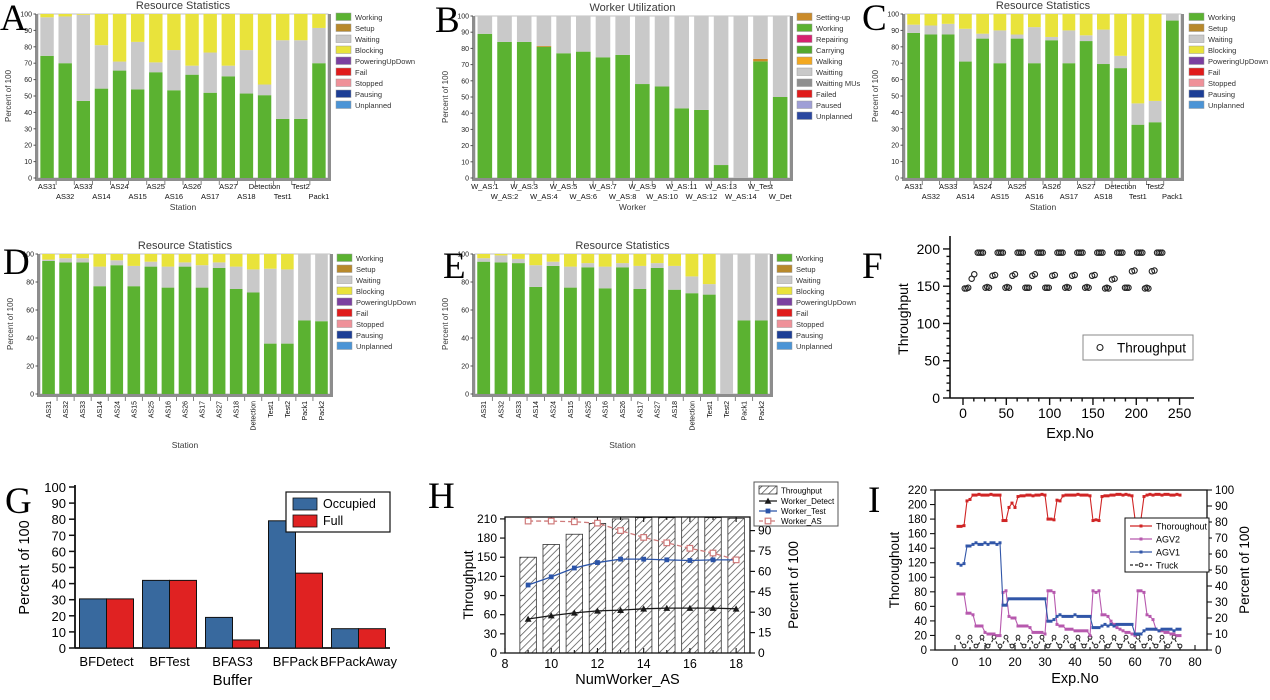  What do you see at coordinates (1034, 196) in the screenshot?
I see `svg-text: AS16` at bounding box center [1034, 196].